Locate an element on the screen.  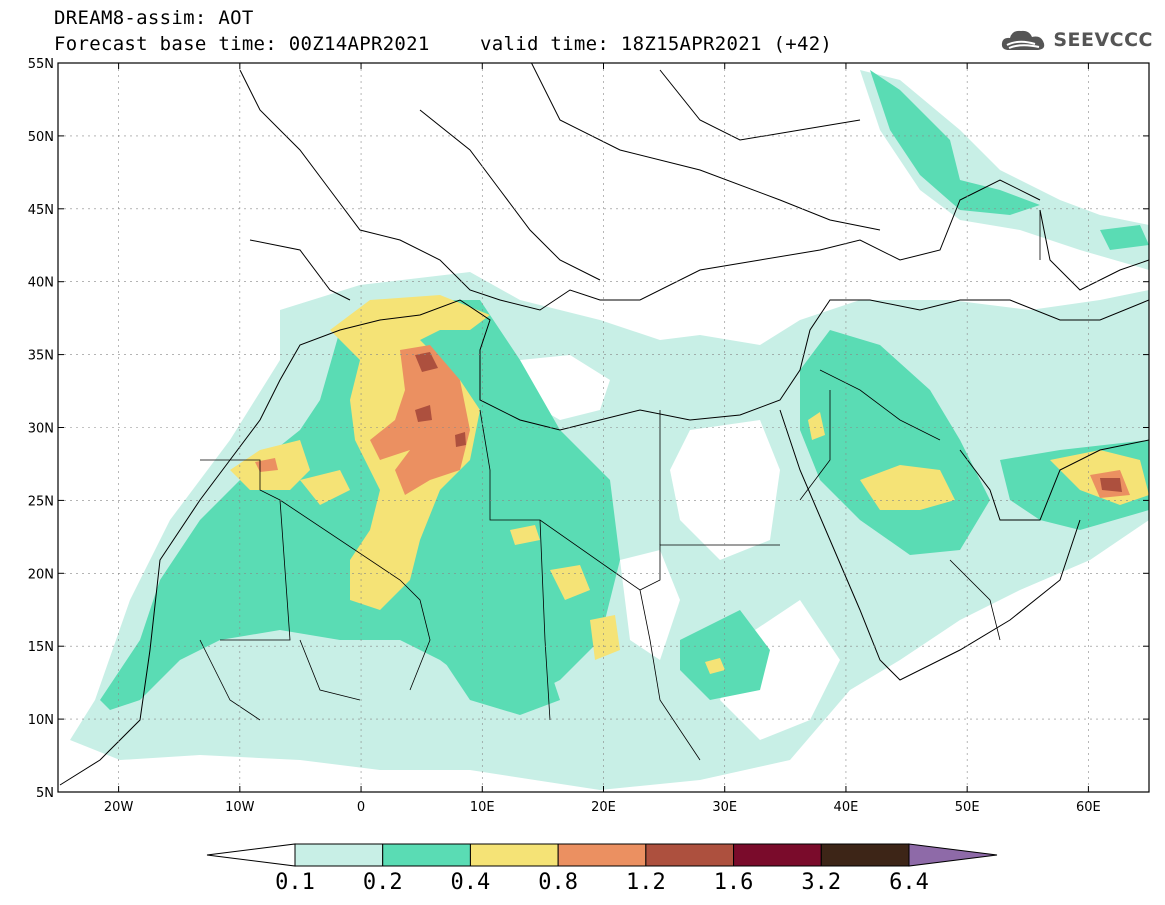
colorbar-label: 0.4 is located at coordinates (470, 882).